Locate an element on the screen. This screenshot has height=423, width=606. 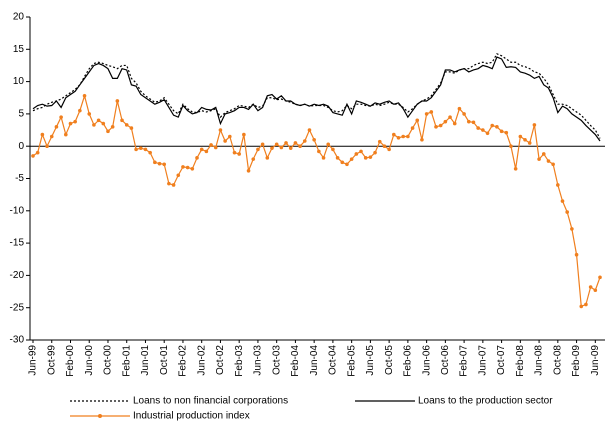
y-tick-label: -30 is located at coordinates (17, 340).